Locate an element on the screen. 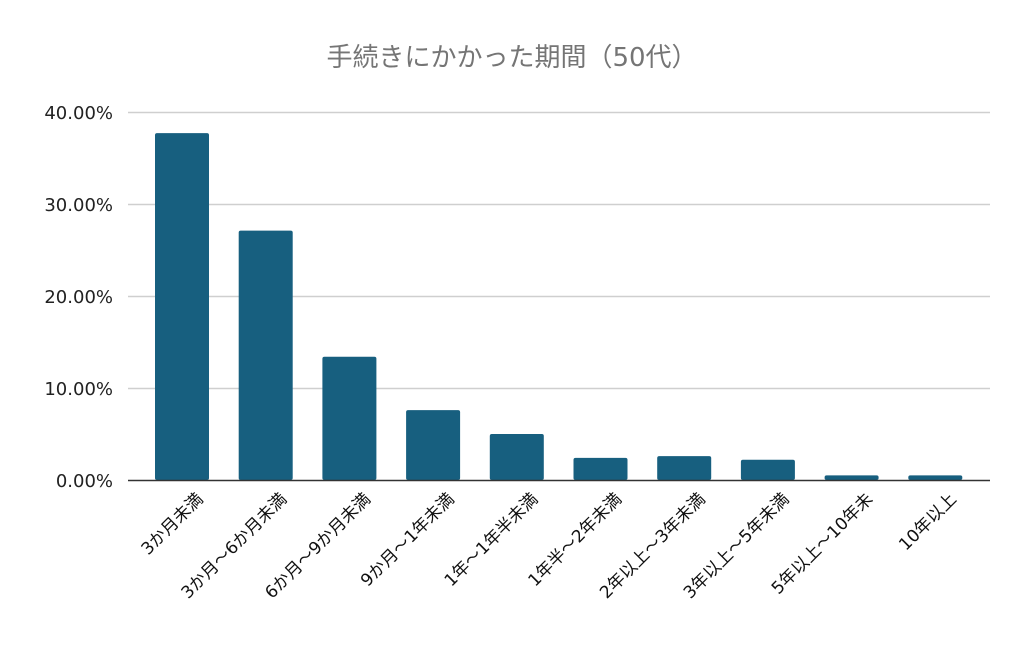  chart-title: 手続きにかかった期間（50代） is located at coordinates (511, 58).